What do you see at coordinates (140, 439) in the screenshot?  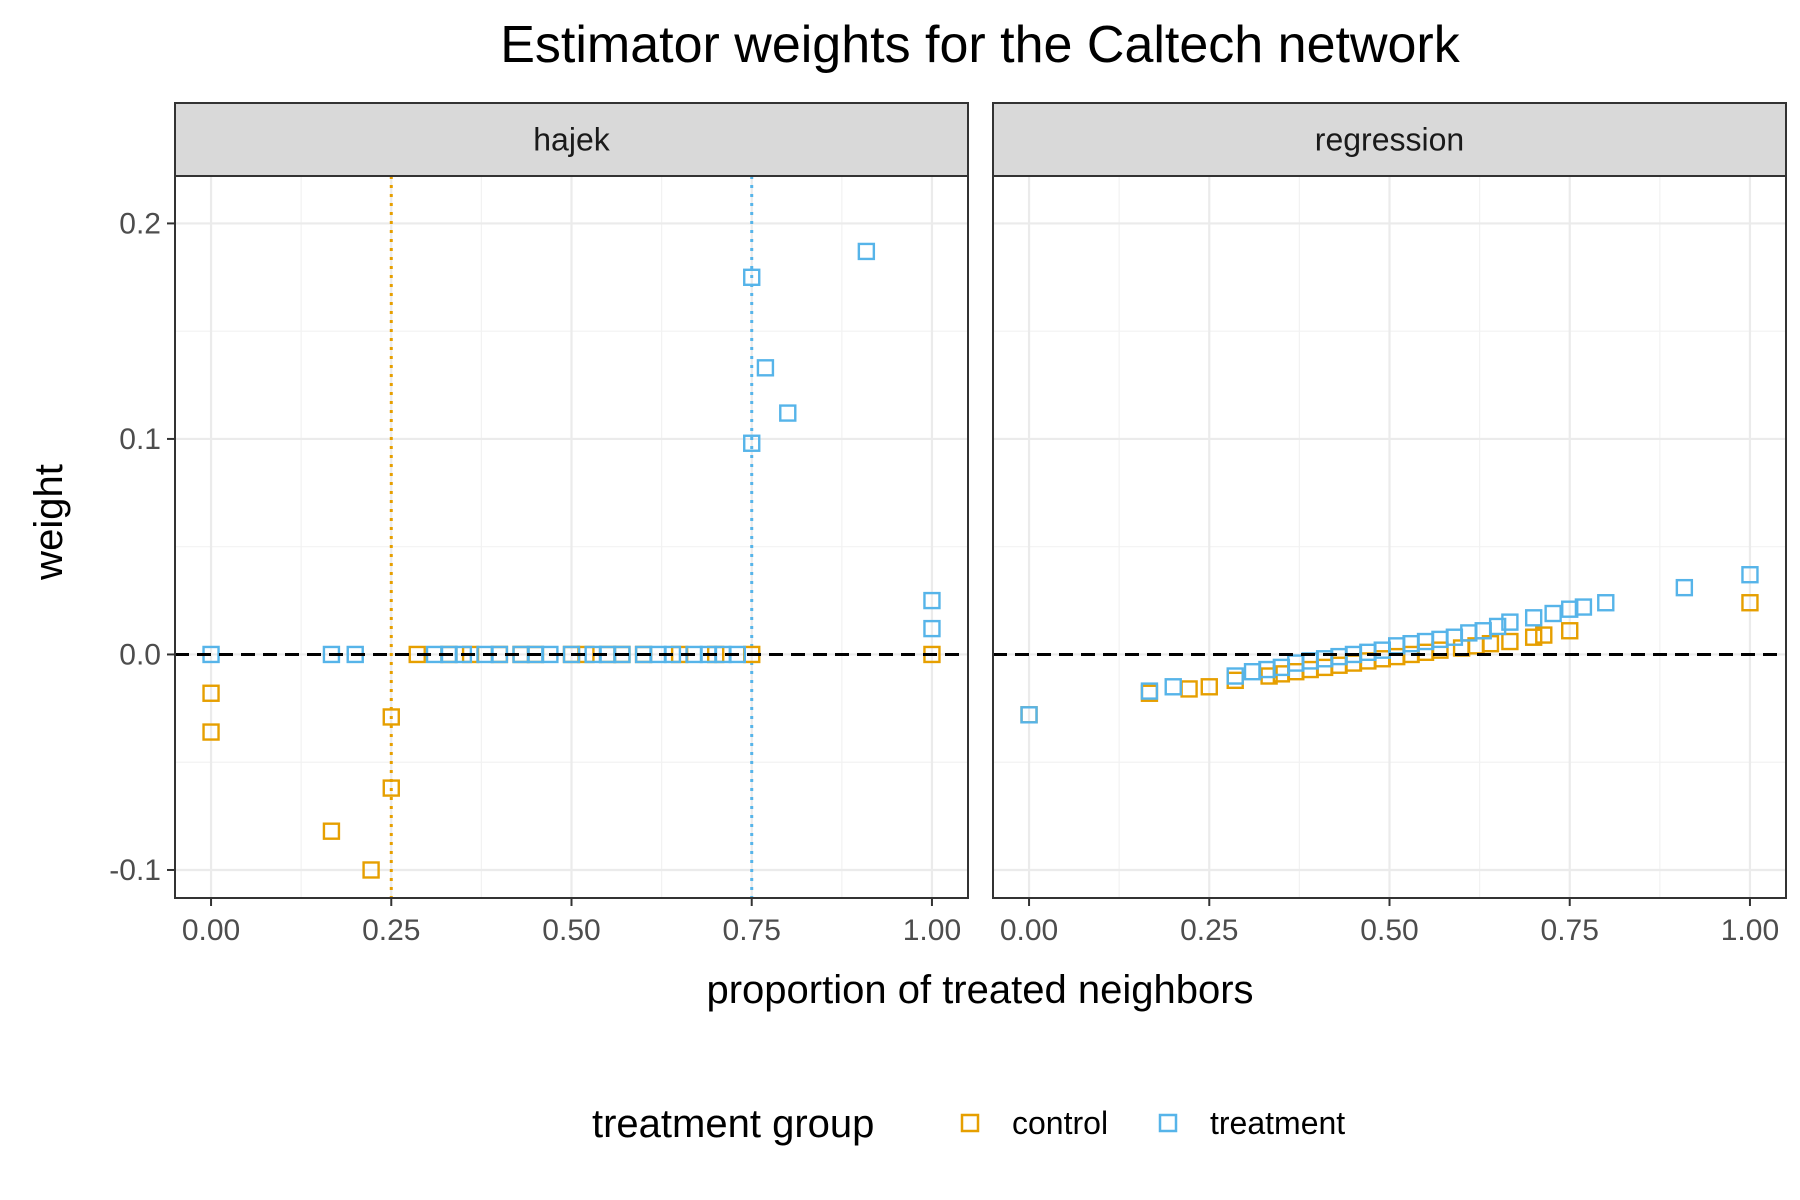 I see `y-tick-label: 0.1` at bounding box center [140, 439].